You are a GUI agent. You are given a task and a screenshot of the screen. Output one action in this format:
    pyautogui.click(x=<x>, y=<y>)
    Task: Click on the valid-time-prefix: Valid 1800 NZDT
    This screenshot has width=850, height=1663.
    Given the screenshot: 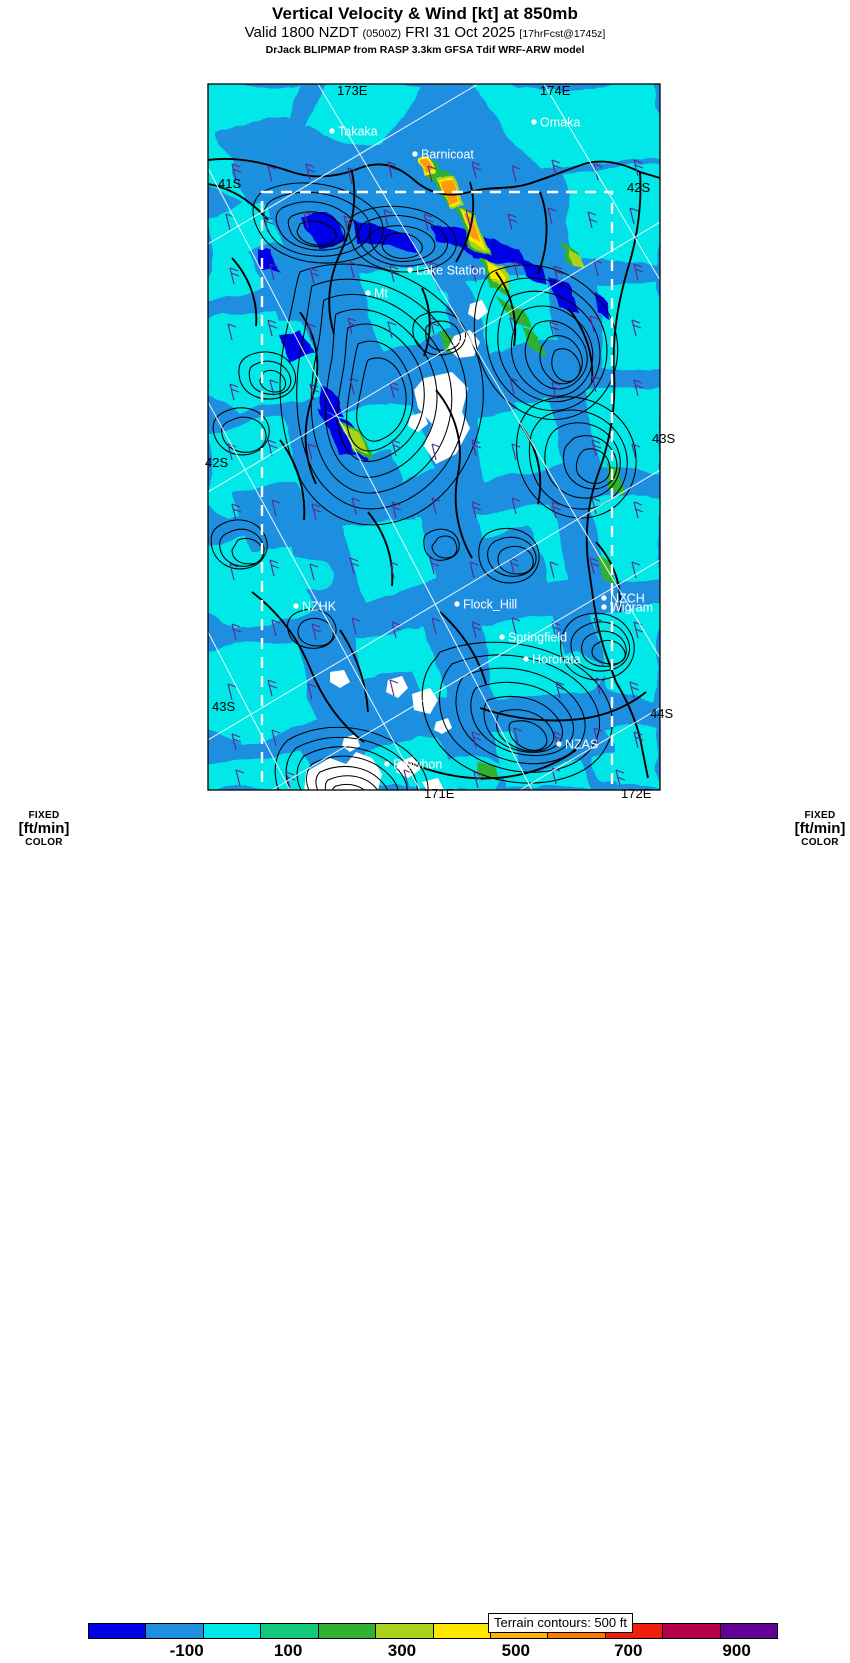 What is the action you would take?
    pyautogui.click(x=301, y=32)
    